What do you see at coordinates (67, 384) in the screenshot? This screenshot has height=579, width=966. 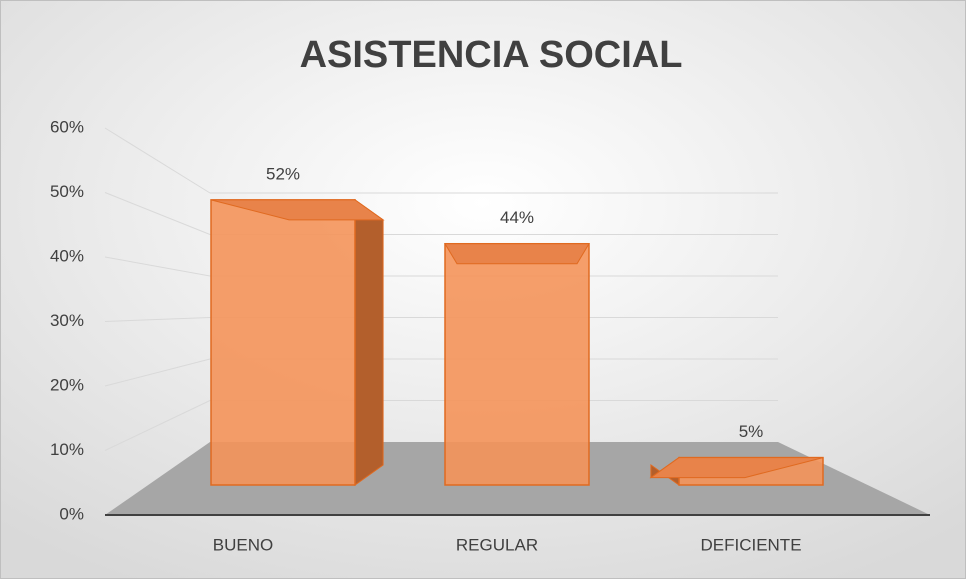 I see `y-tick-label: 20%` at bounding box center [67, 384].